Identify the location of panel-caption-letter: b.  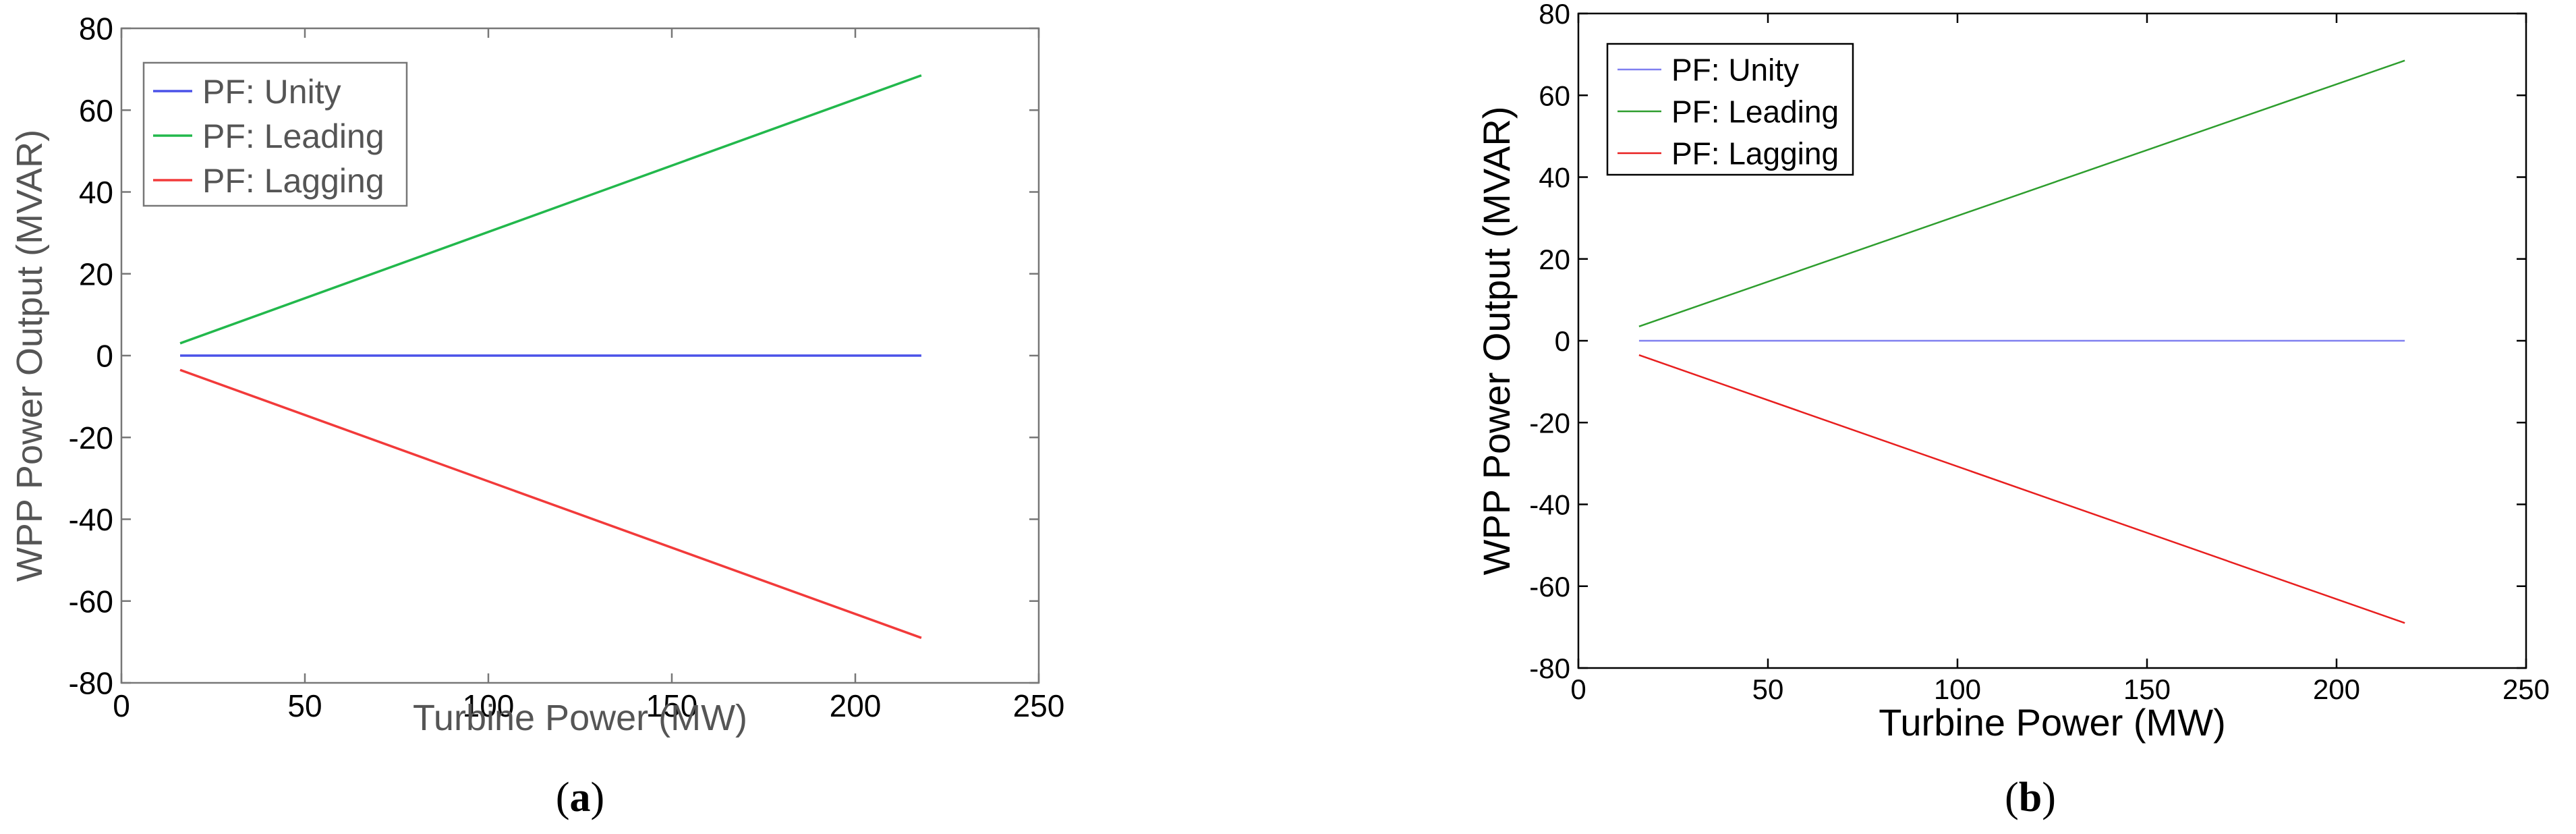
(2030, 798).